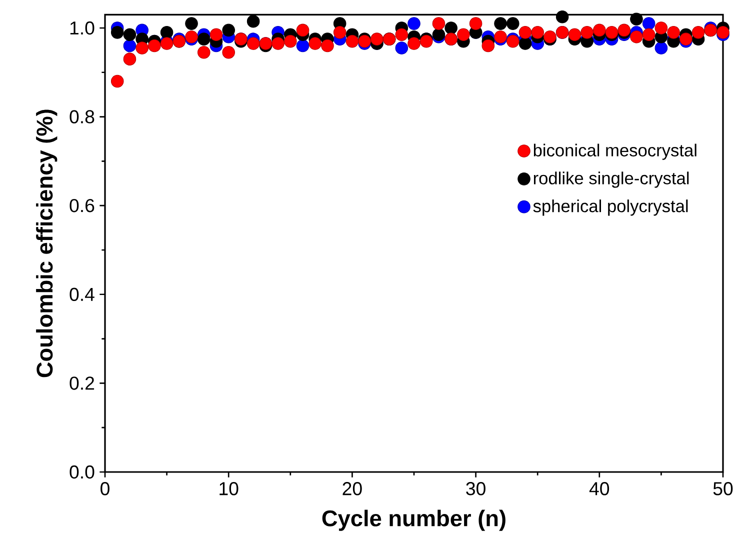 The image size is (740, 558). Describe the element at coordinates (723, 489) in the screenshot. I see `x-tick-label: 50` at that location.